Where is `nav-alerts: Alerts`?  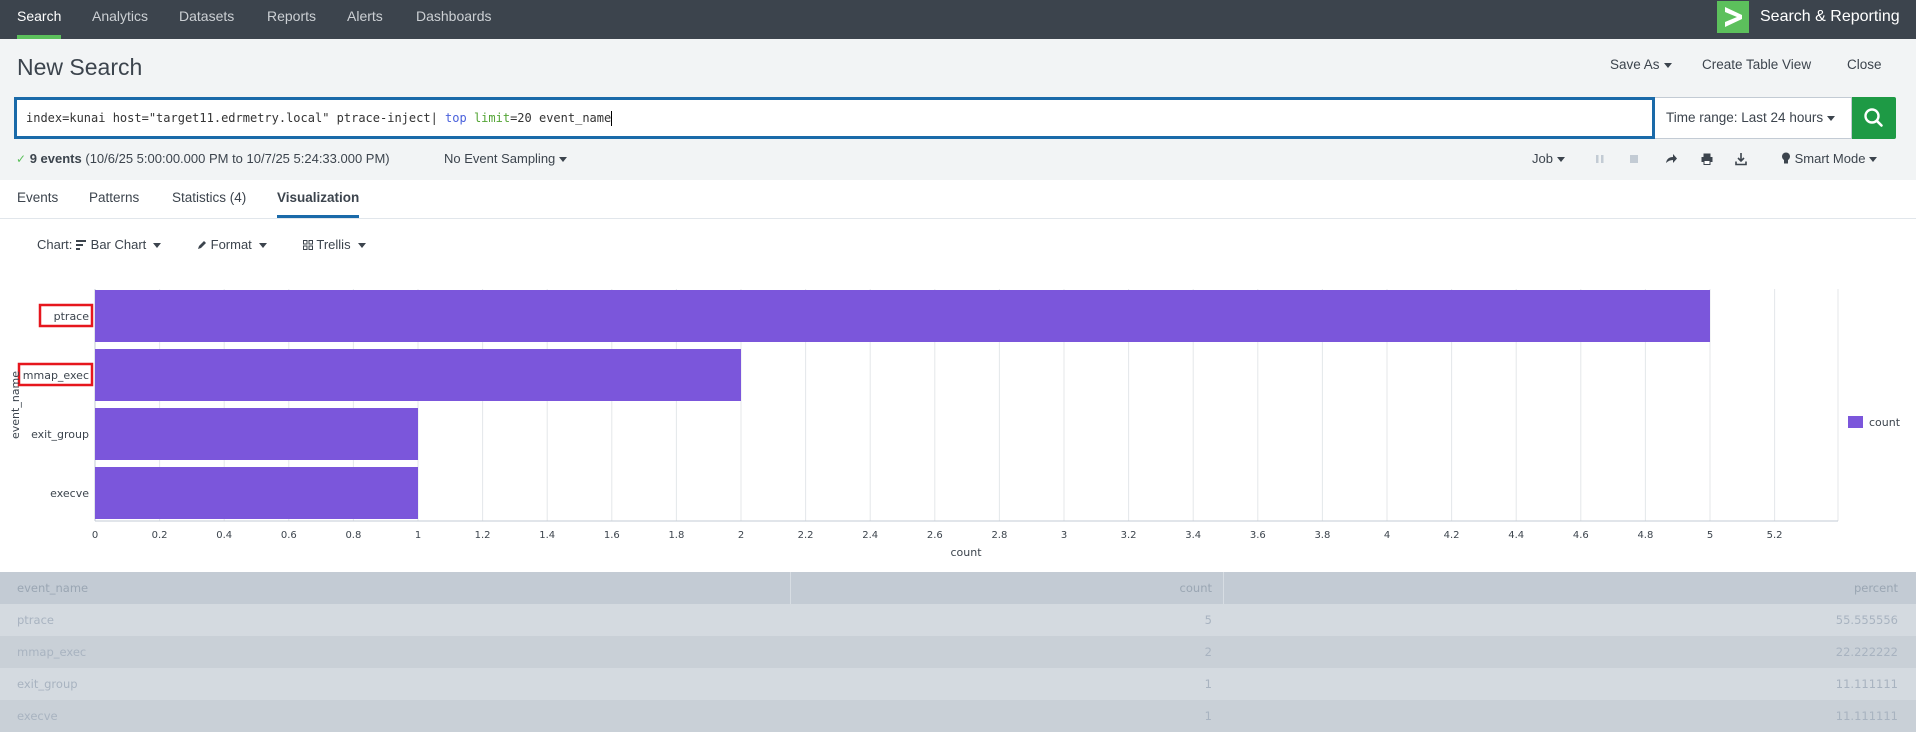
nav-alerts: Alerts is located at coordinates (365, 16).